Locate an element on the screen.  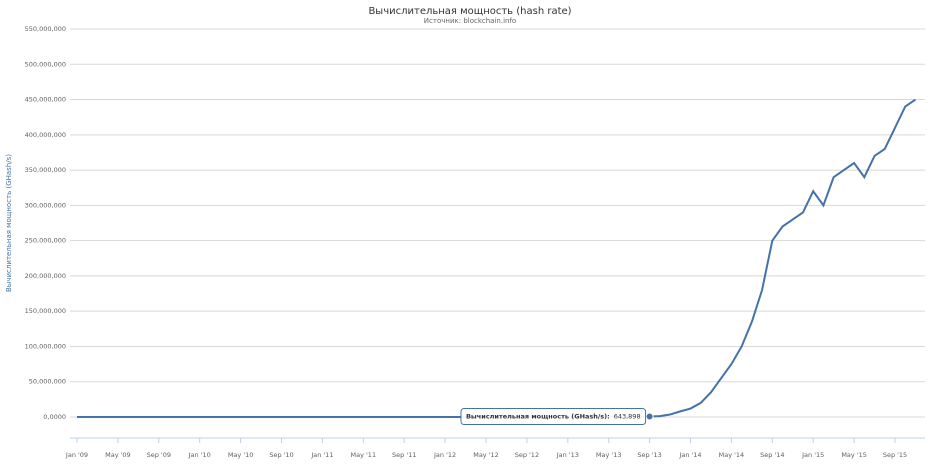
x-tick-label: May '13 is located at coordinates (609, 455).